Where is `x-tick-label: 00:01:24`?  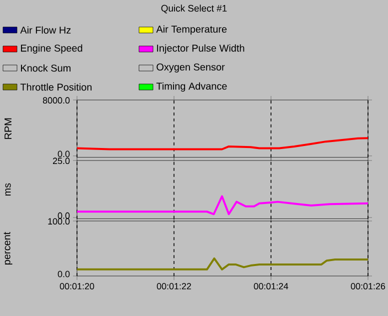
x-tick-label: 00:01:24 is located at coordinates (271, 286).